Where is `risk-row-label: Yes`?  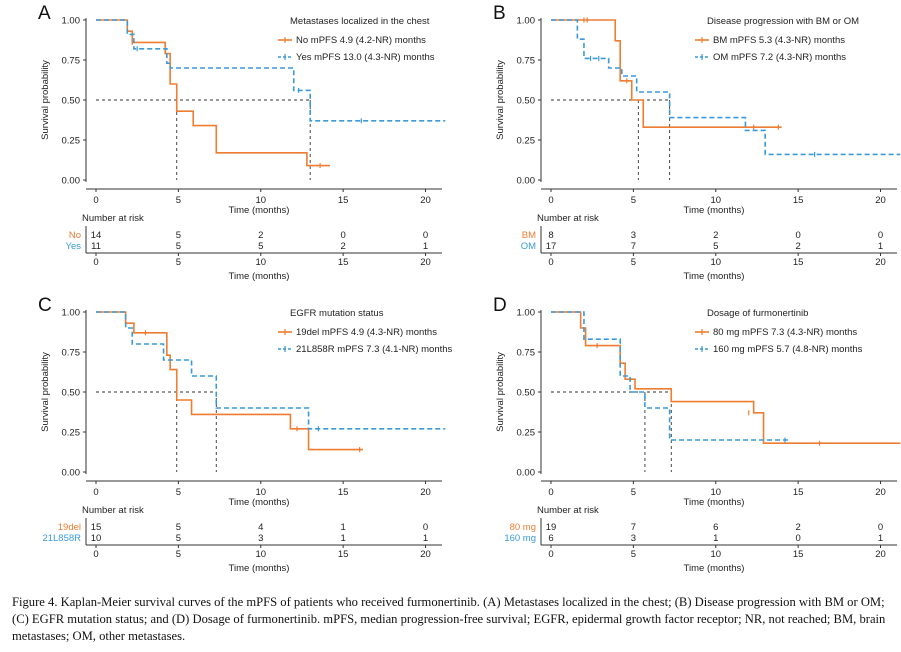
risk-row-label: Yes is located at coordinates (74, 246).